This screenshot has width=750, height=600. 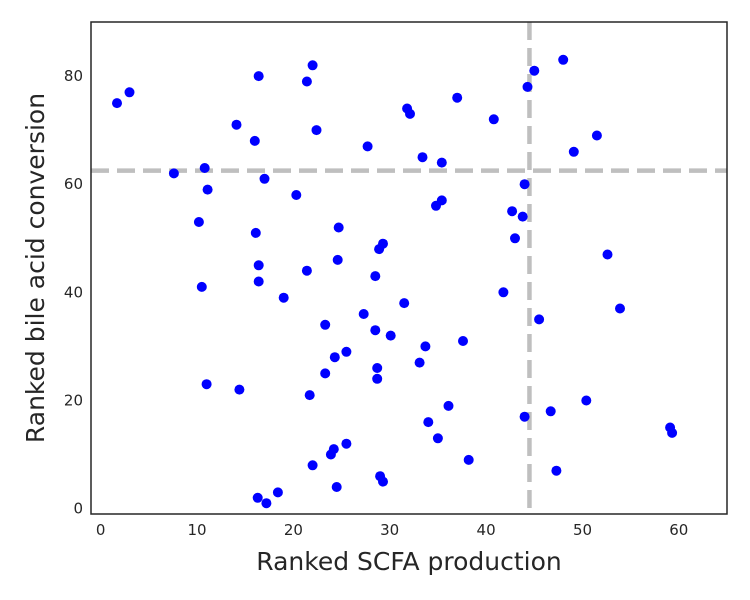 I want to click on x-tick-label: 20, so click(x=293, y=530).